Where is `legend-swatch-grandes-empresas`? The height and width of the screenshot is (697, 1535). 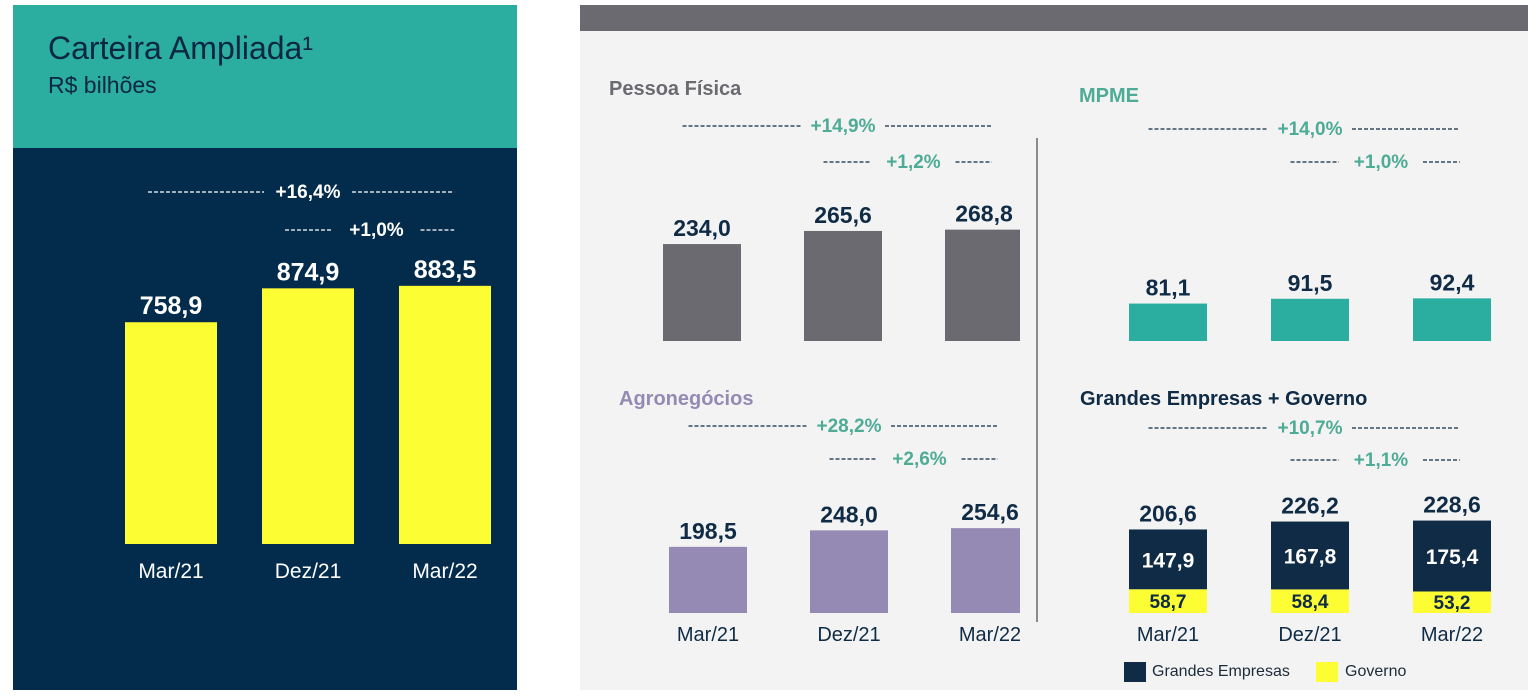 legend-swatch-grandes-empresas is located at coordinates (1135, 672).